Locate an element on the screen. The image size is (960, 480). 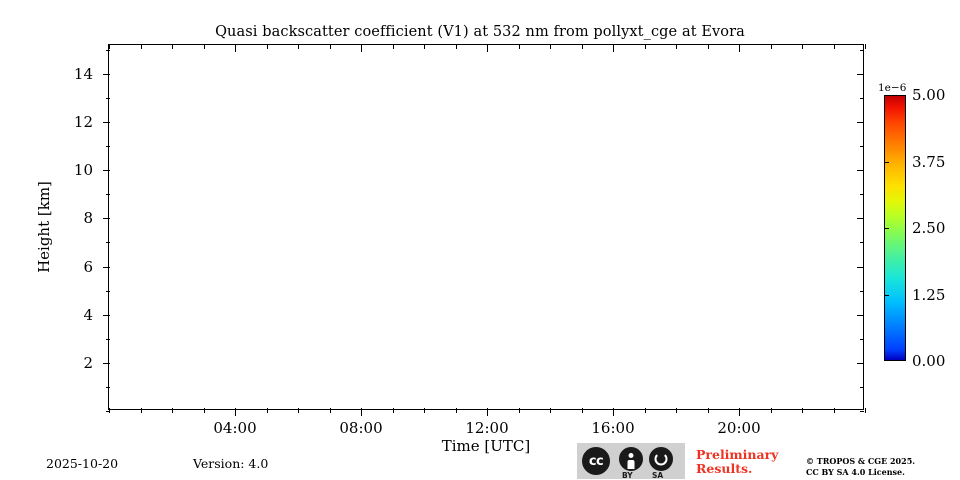
cc-sharealike-icon is located at coordinates (661, 459).